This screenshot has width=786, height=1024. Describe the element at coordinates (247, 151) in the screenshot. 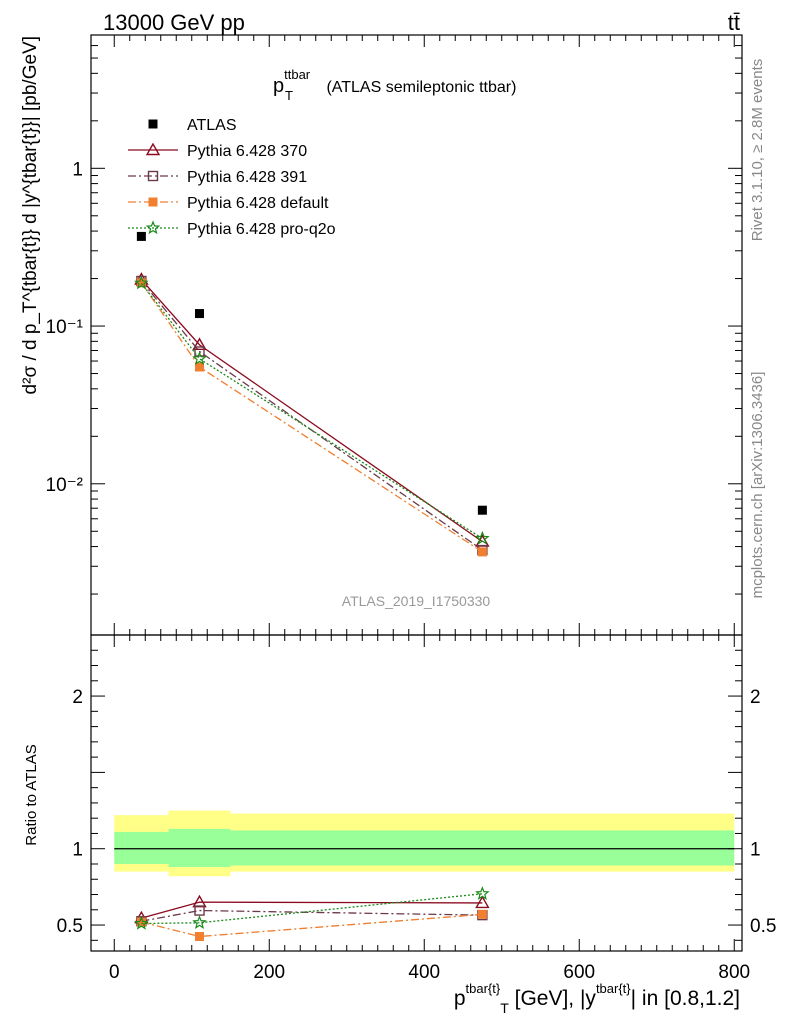

I see `legend-label: Pythia 6.428 370` at that location.